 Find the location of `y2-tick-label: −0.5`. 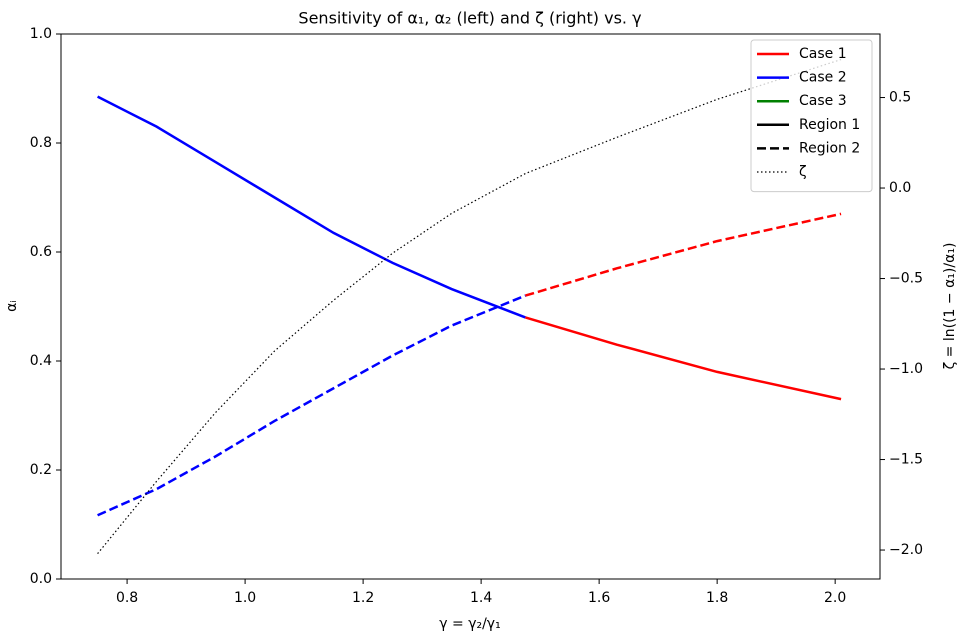

y2-tick-label: −0.5 is located at coordinates (906, 279).